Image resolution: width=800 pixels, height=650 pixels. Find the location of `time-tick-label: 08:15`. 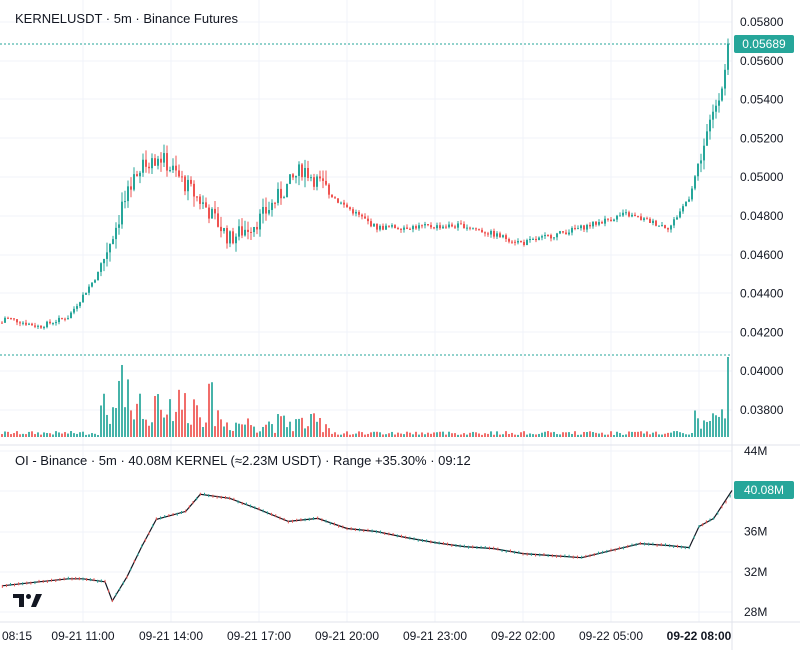

time-tick-label: 08:15 is located at coordinates (17, 636).